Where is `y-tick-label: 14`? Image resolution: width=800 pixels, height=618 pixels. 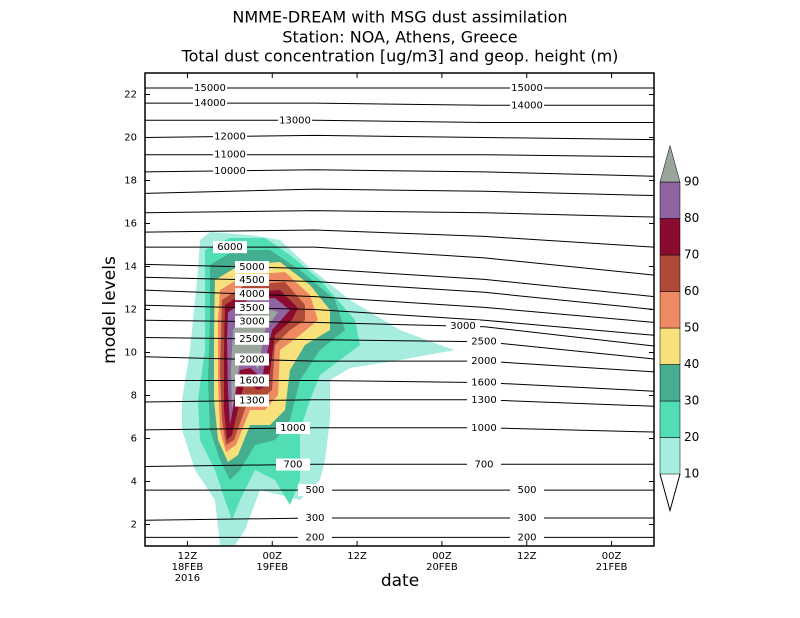 y-tick-label: 14 is located at coordinates (130, 267).